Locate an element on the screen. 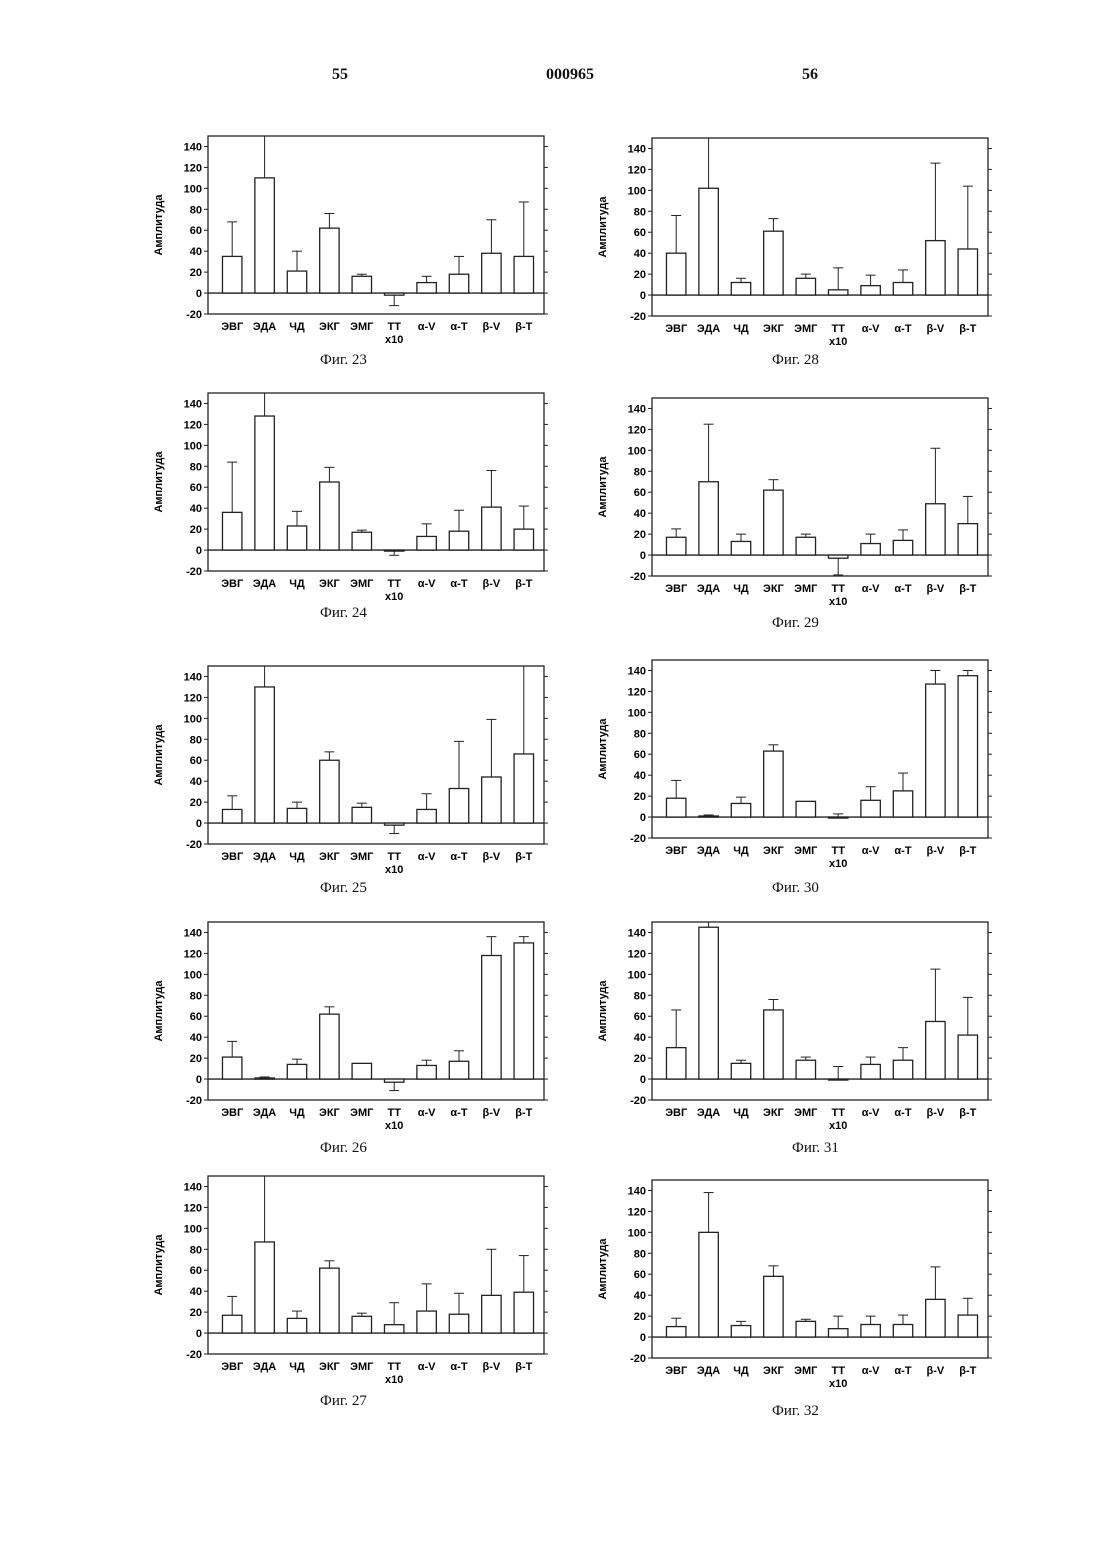  left-page-number: 55 is located at coordinates (340, 74).